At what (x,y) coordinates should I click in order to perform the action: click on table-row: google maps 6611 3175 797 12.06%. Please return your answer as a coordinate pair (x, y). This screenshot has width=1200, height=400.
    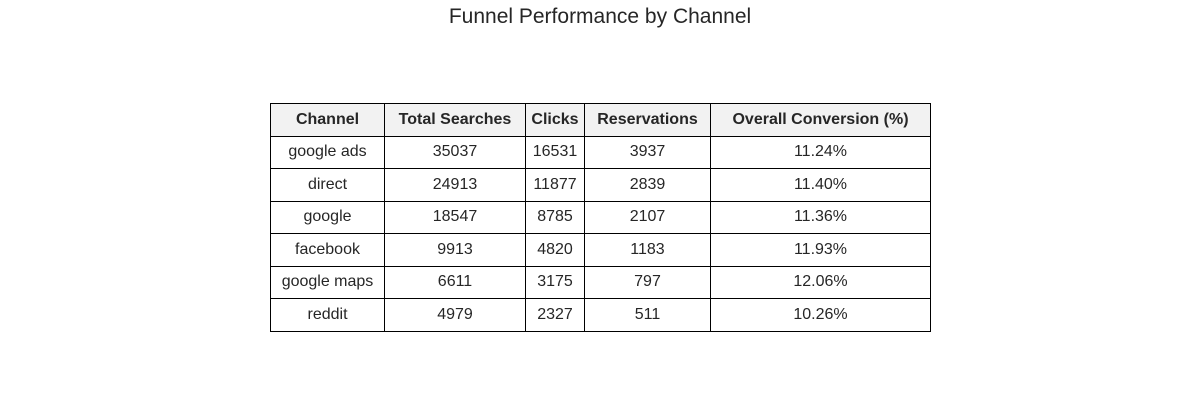
    Looking at the image, I should click on (600, 282).